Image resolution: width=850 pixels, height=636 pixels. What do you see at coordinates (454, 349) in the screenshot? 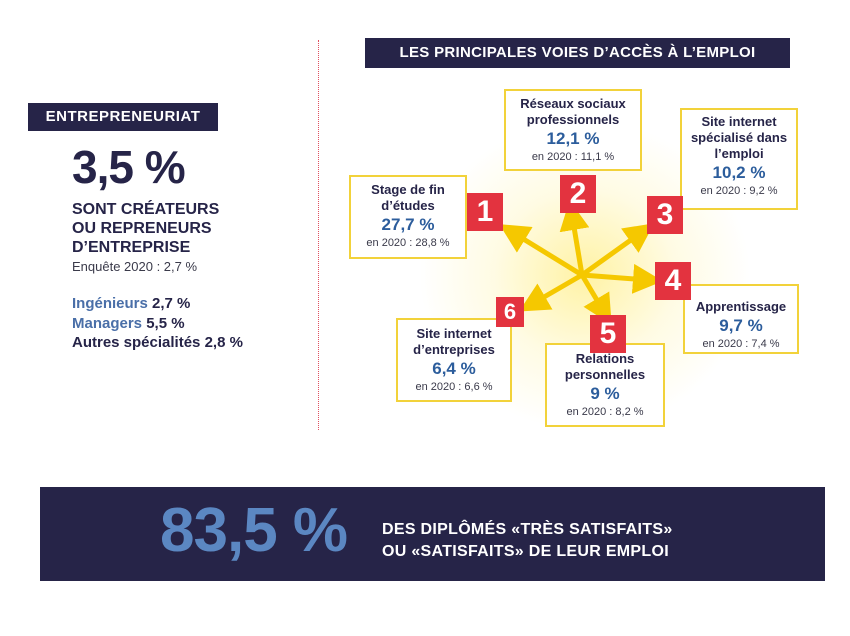
I see `route-title: d’entreprises` at bounding box center [454, 349].